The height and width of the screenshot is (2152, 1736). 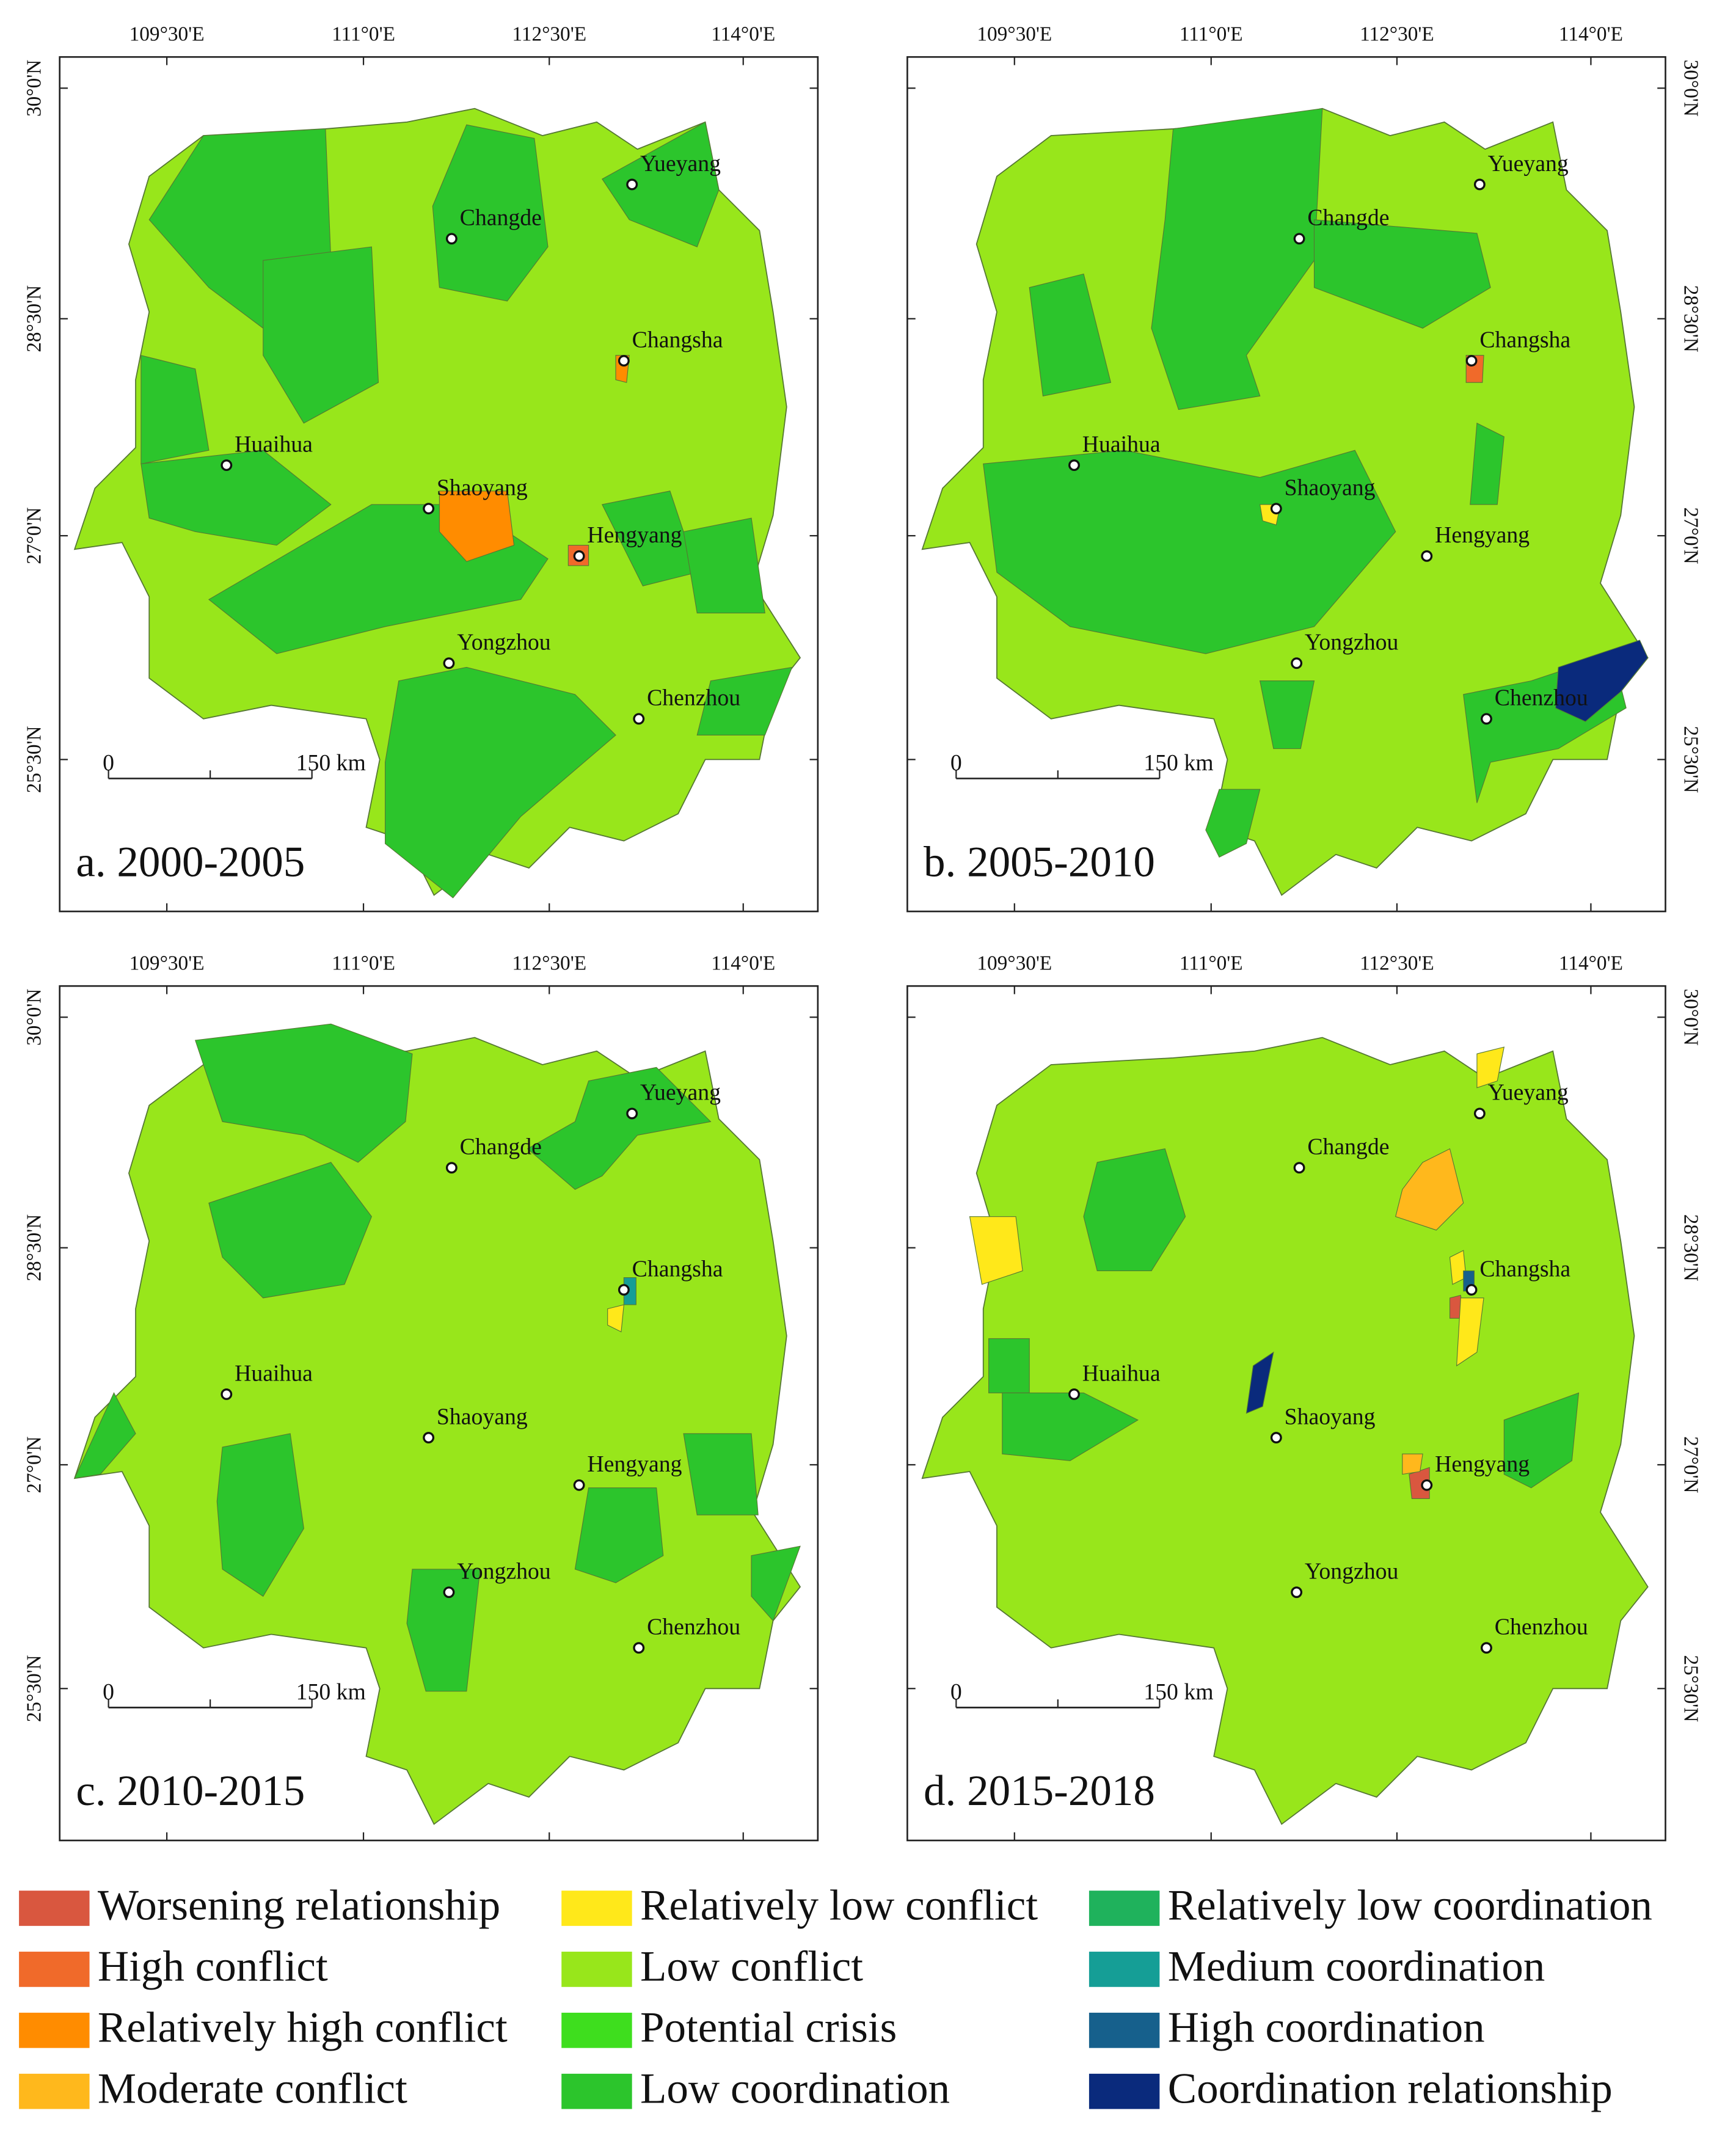 I want to click on legend-label: Worsening relationship, so click(x=299, y=1906).